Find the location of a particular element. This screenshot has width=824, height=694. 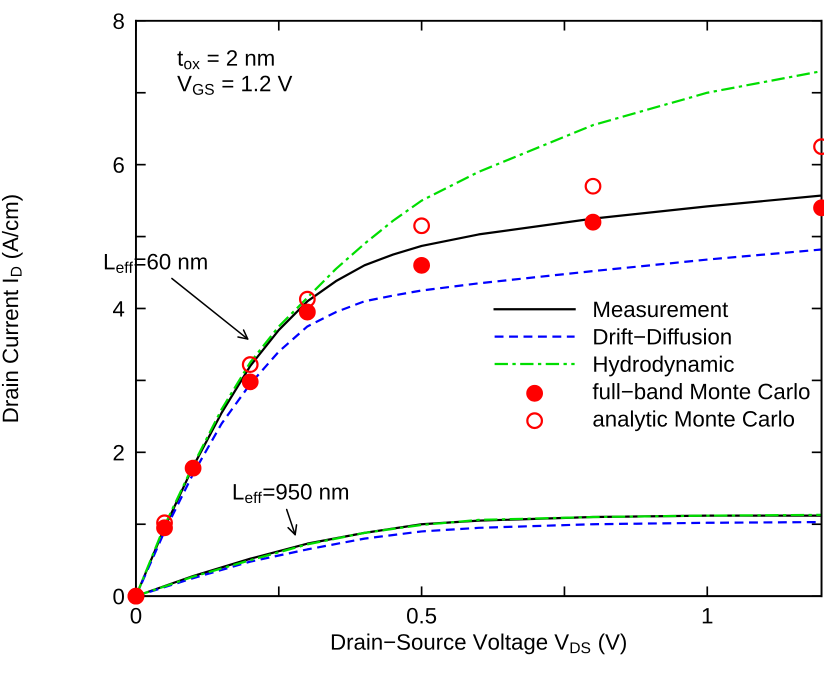

annotation: t$_{ox}$ = 2 nm V$_{GS}$ = 1.2 V is located at coordinates (234, 72).